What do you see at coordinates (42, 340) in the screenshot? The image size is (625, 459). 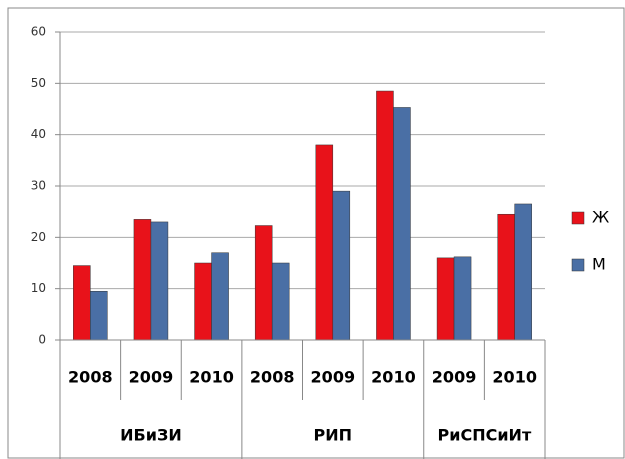 I see `y-tick-label: 0` at bounding box center [42, 340].